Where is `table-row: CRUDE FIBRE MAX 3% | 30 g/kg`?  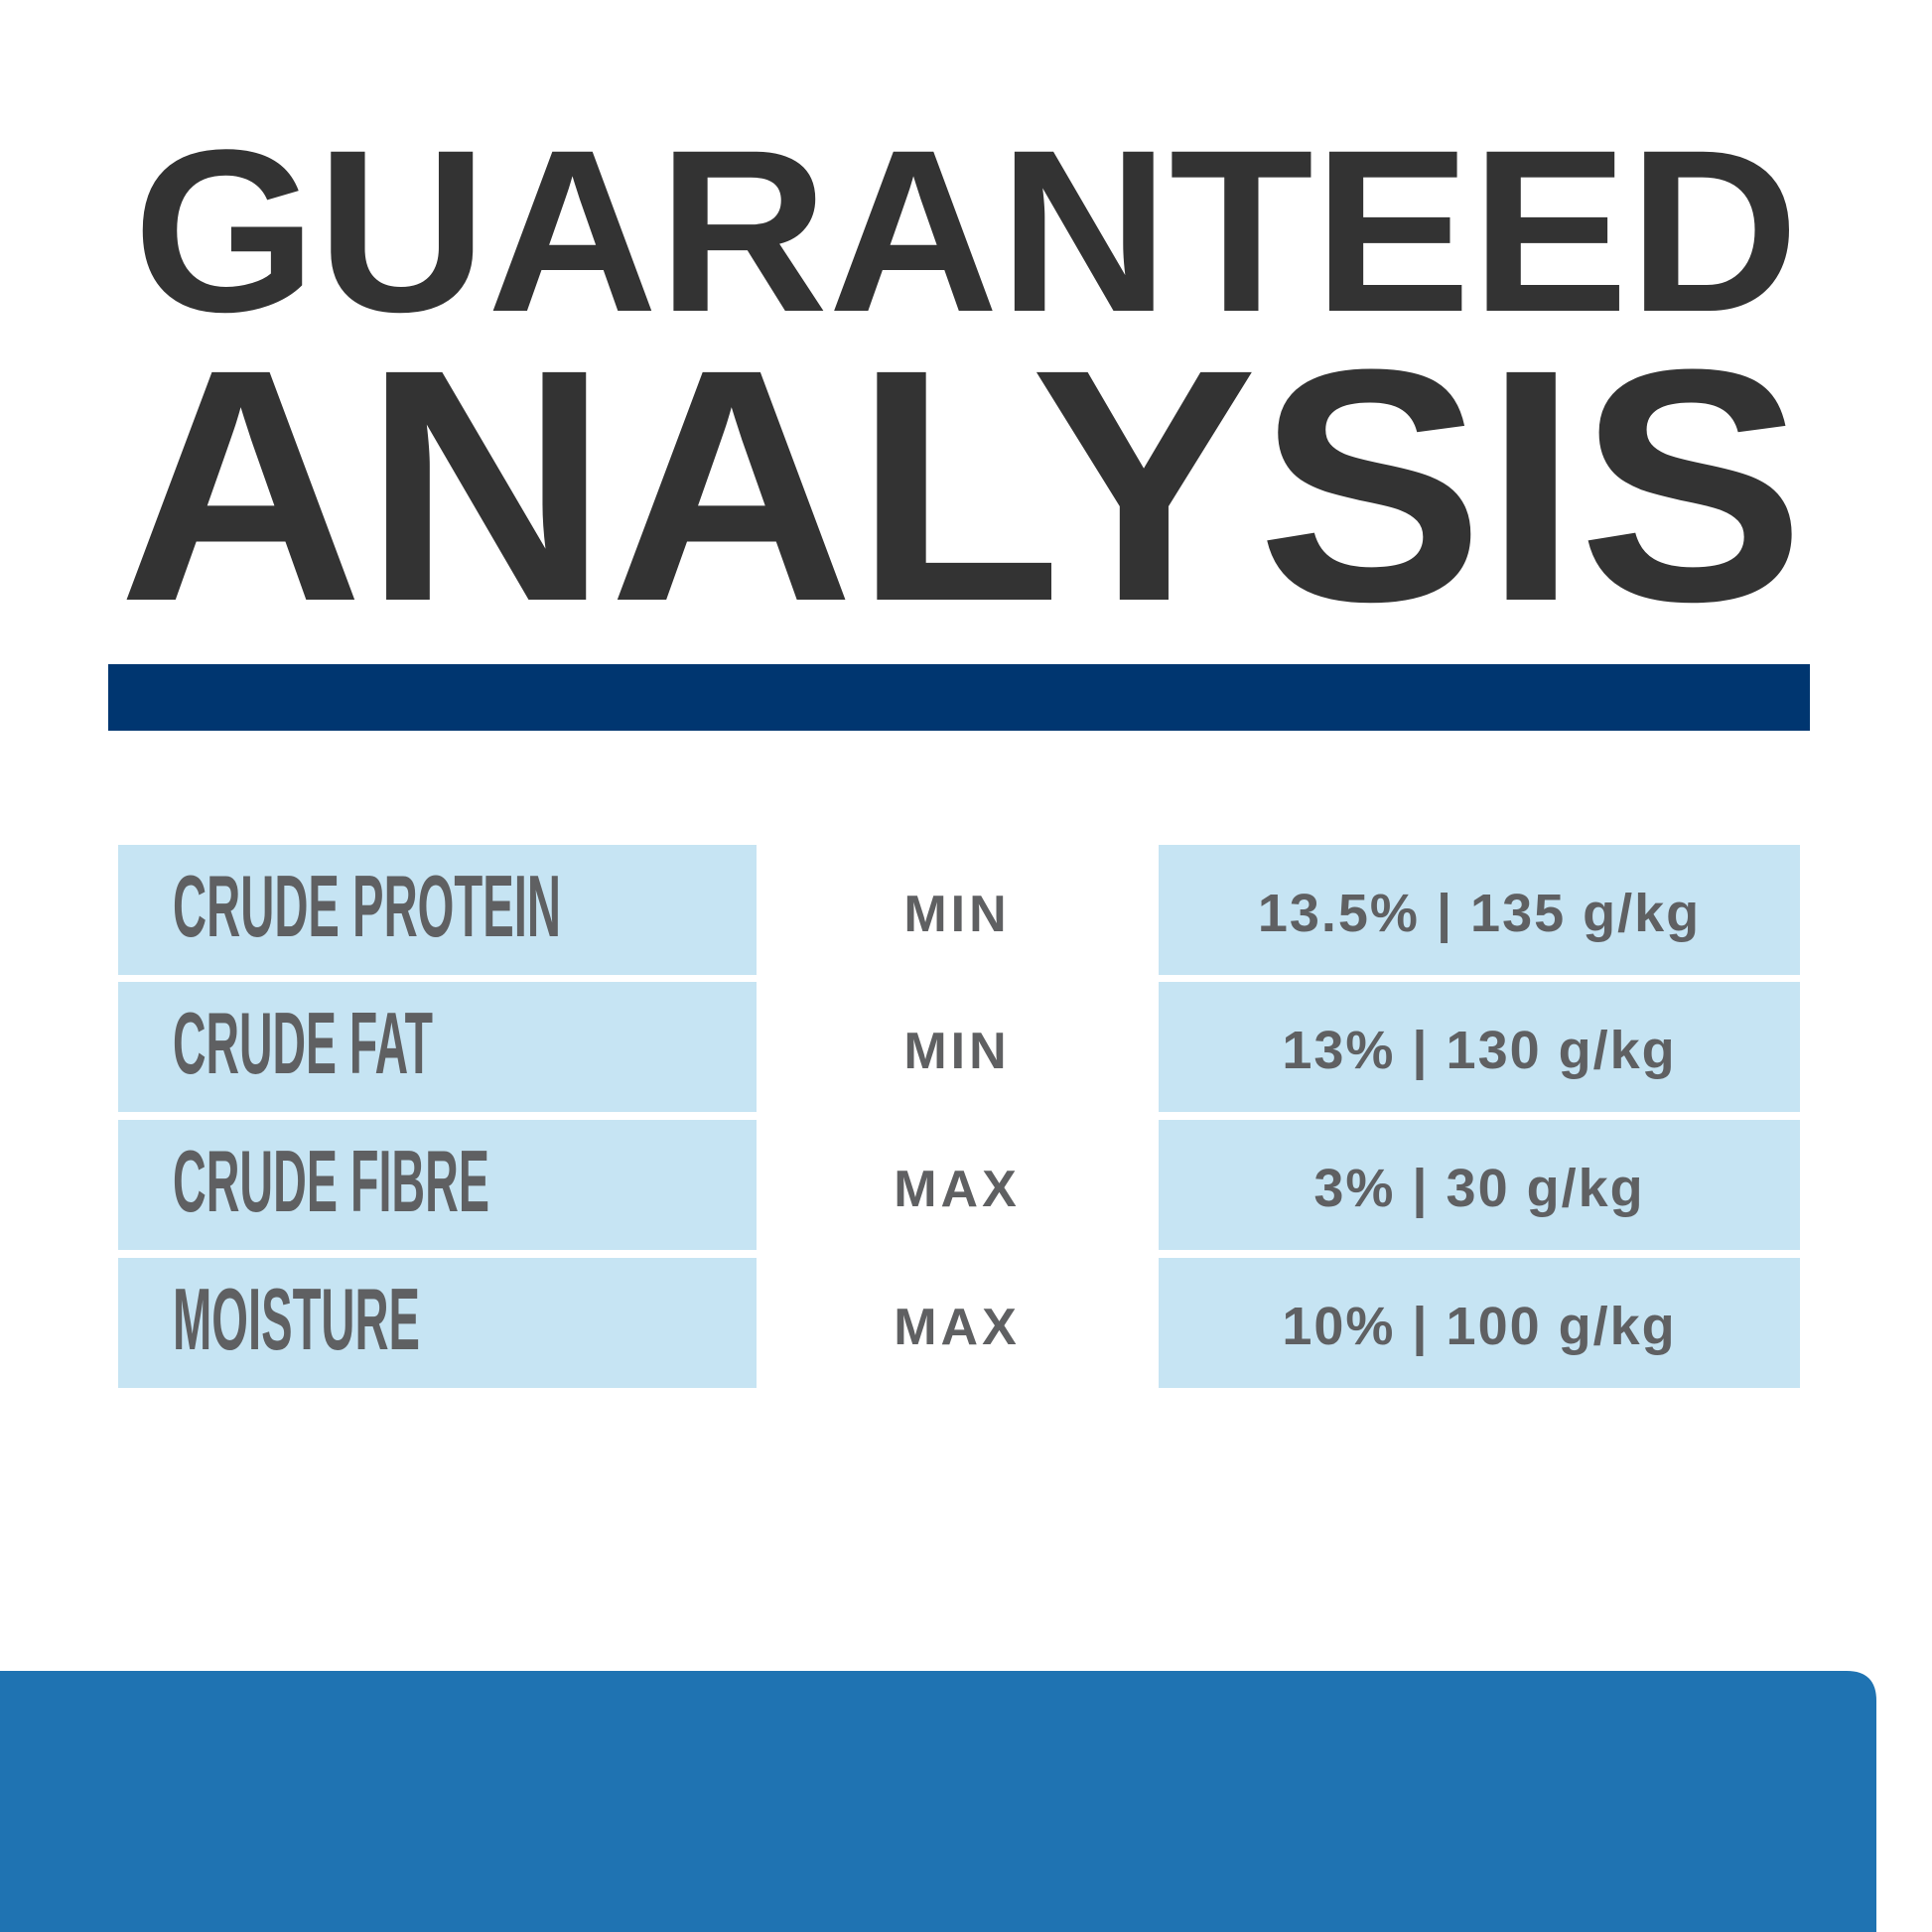
table-row: CRUDE FIBRE MAX 3% | 30 g/kg is located at coordinates (959, 1185).